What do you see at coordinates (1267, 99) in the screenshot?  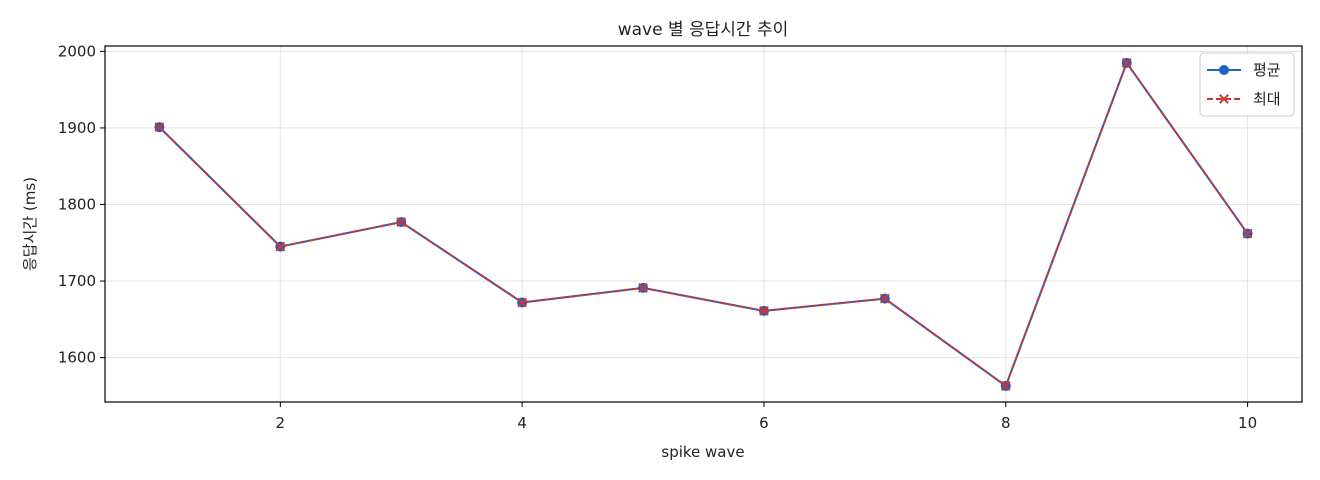 I see `legend-label: 최대` at bounding box center [1267, 99].